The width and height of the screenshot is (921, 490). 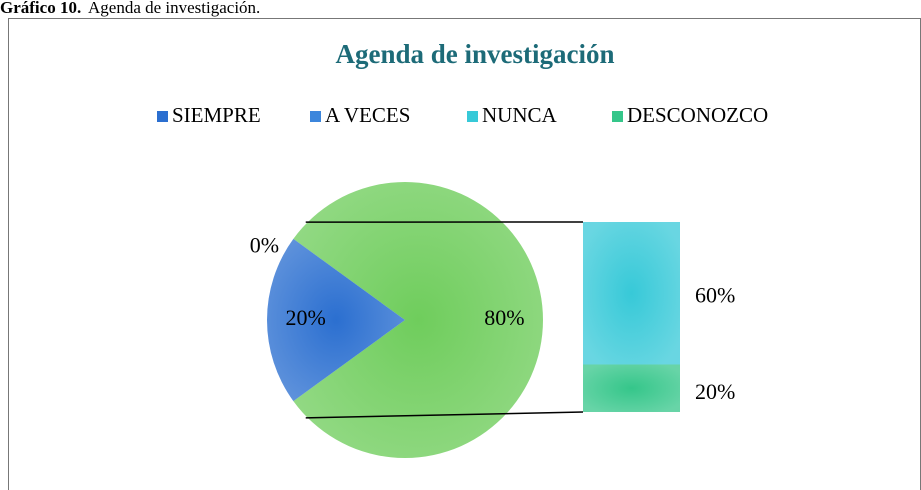 I want to click on legend-label: DESCONOZCO, so click(x=697, y=115).